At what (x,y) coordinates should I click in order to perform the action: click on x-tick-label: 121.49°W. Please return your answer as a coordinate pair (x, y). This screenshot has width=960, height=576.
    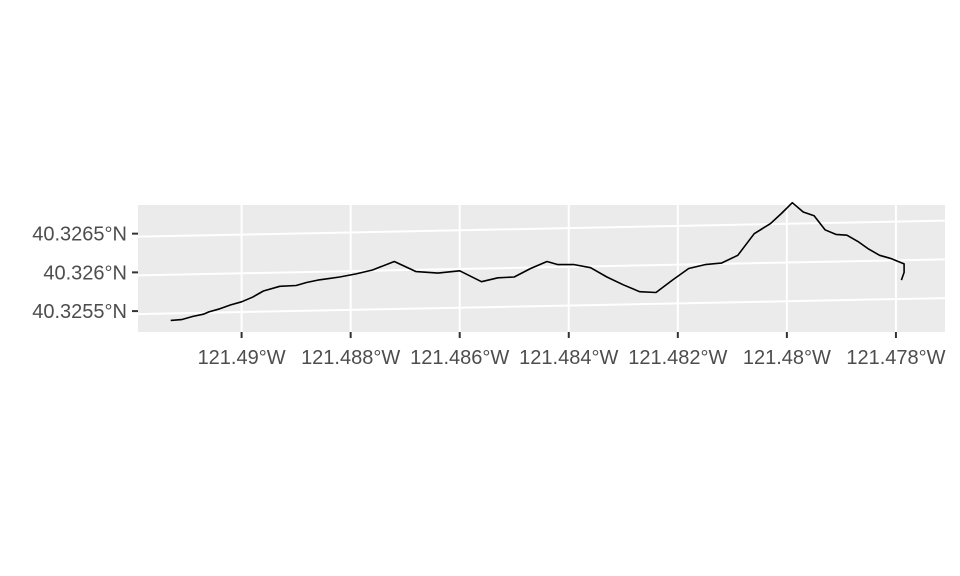
    Looking at the image, I should click on (242, 358).